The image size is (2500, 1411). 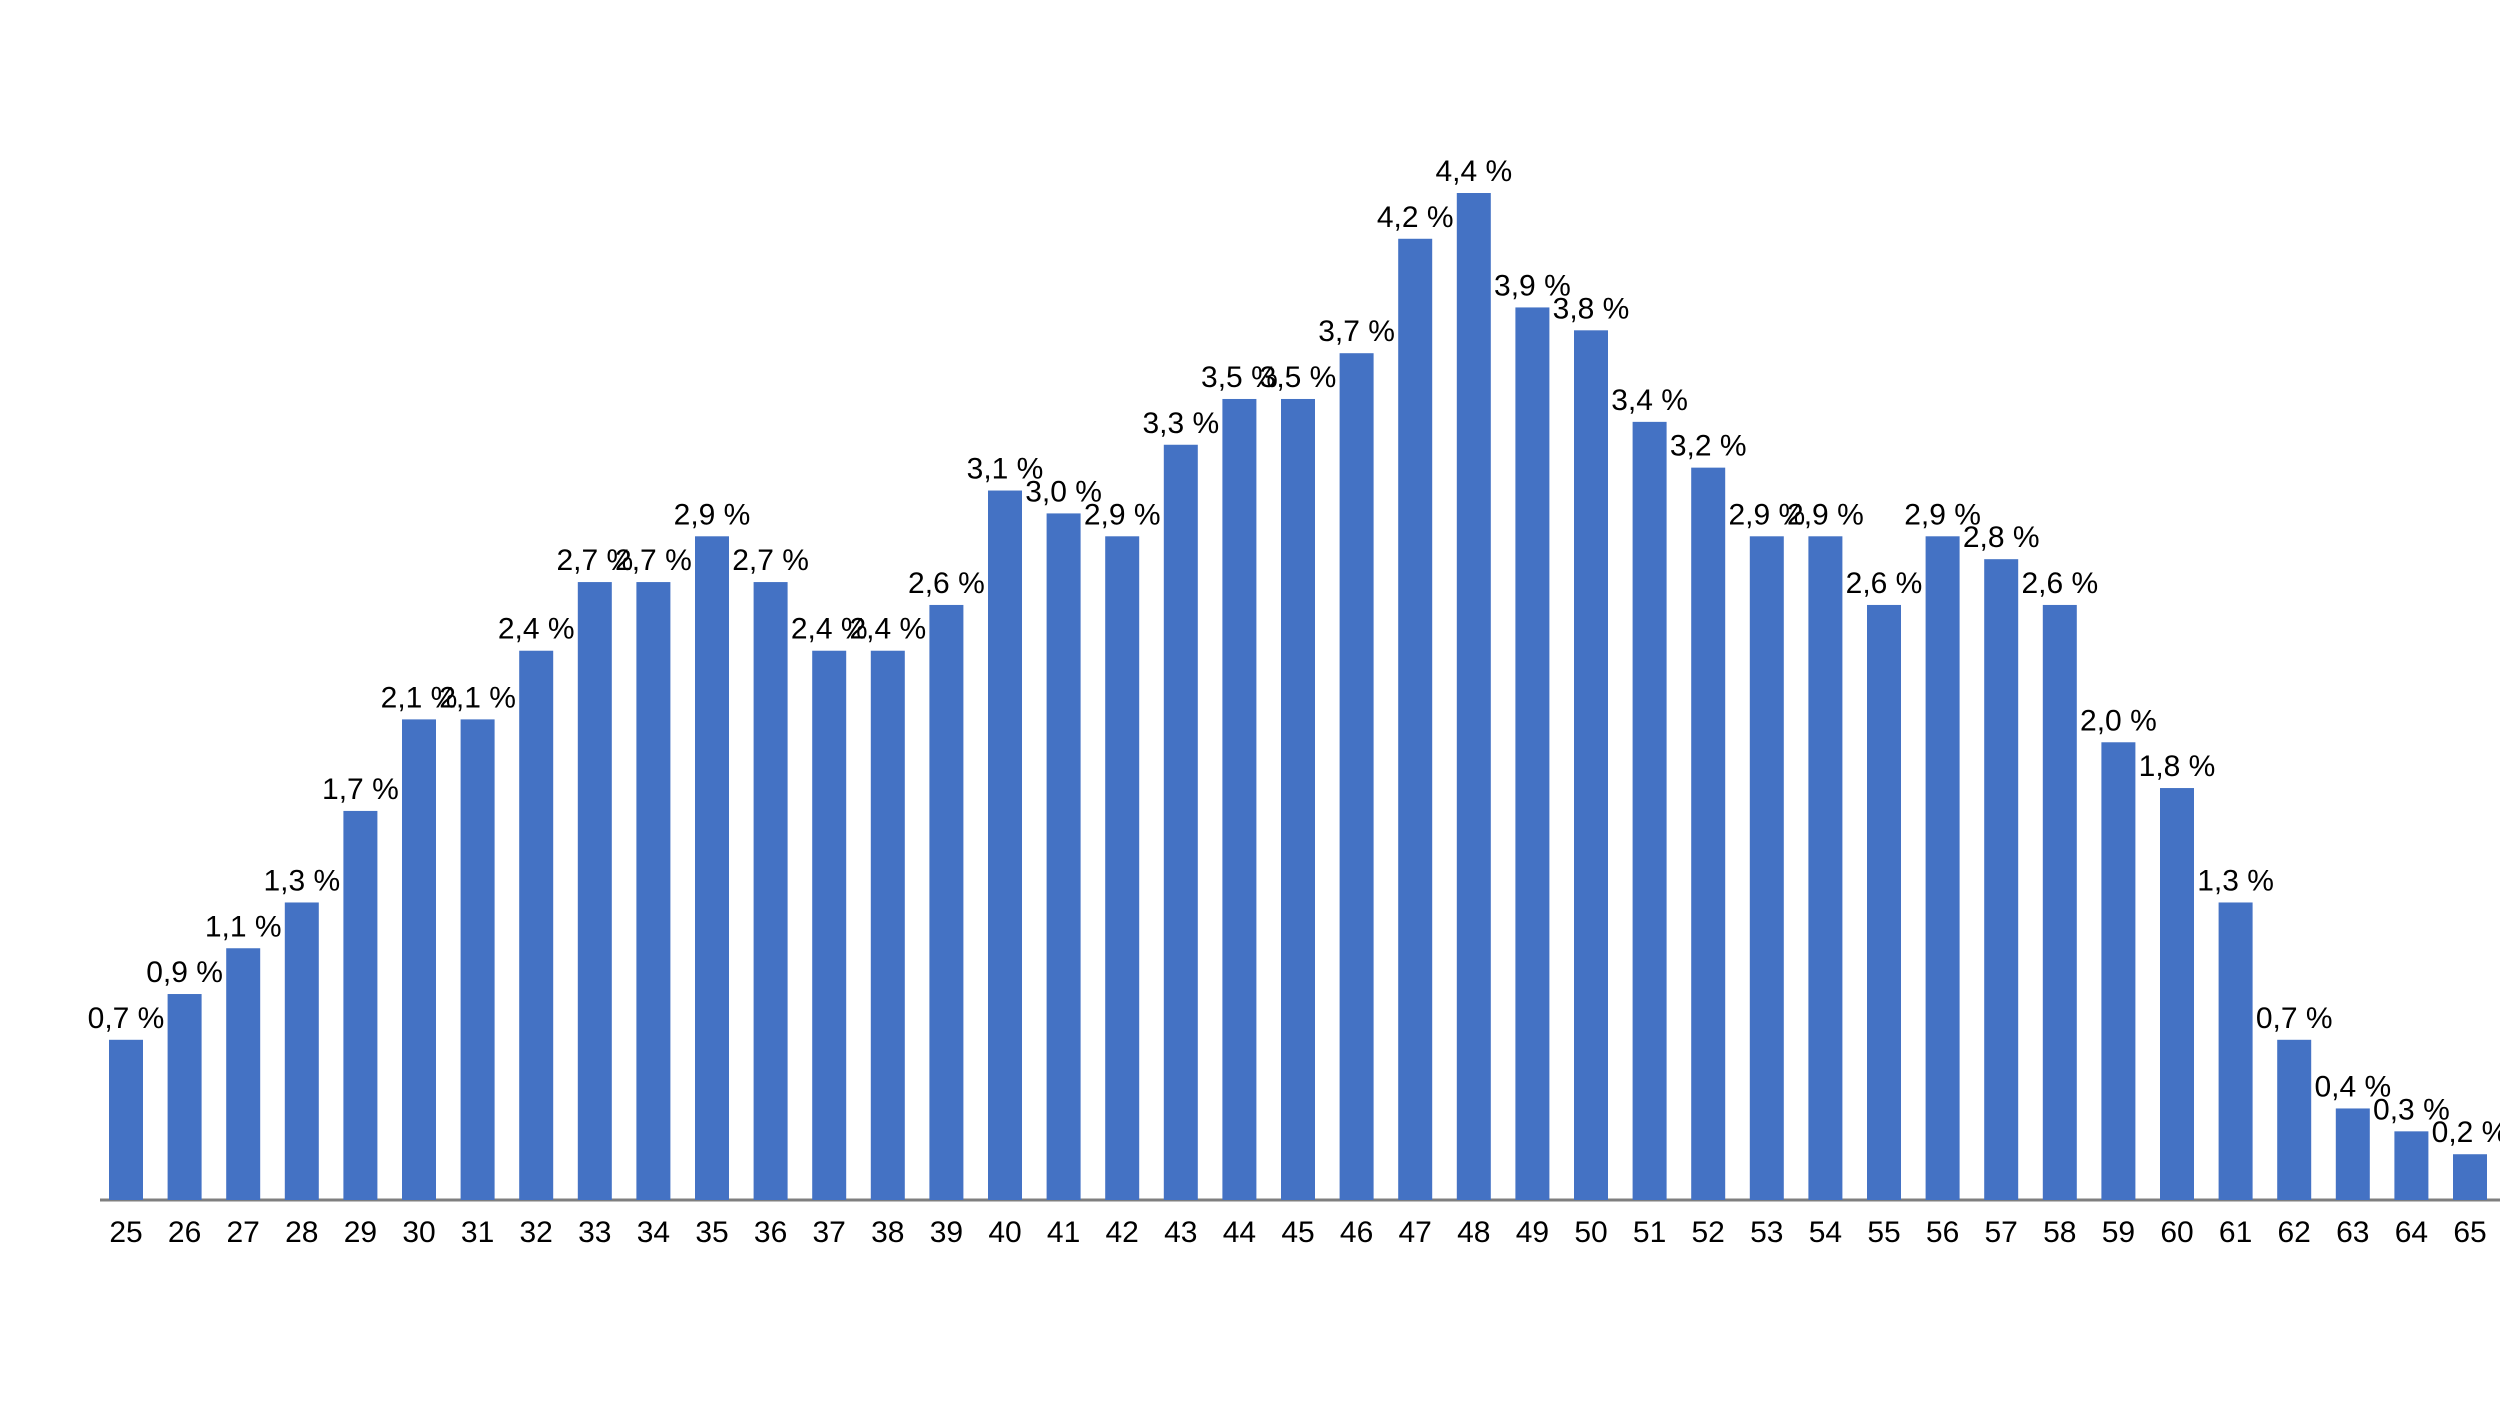 I want to click on x-tick-label: 61, so click(x=2235, y=1232).